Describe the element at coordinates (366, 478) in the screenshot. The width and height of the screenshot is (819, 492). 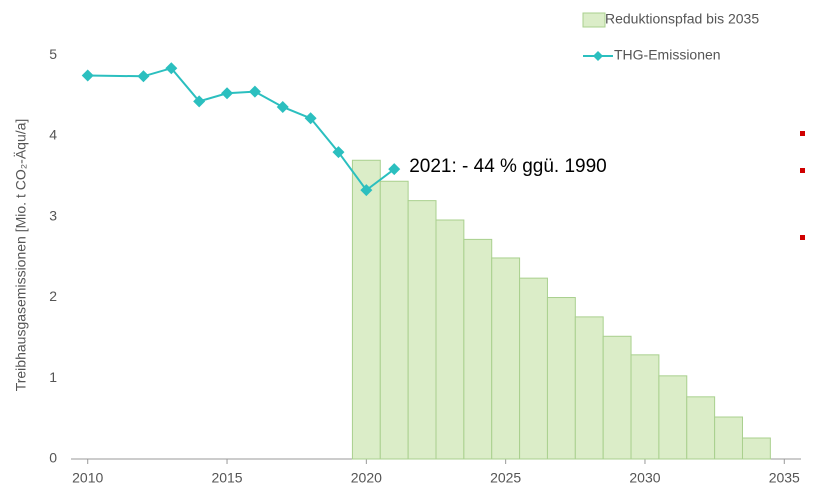
I see `x-tick-label: 2020` at that location.